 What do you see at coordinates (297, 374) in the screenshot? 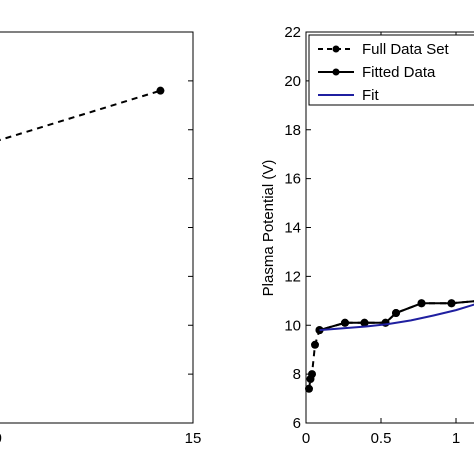
I see `y-tick-label-1: 8` at bounding box center [297, 374].